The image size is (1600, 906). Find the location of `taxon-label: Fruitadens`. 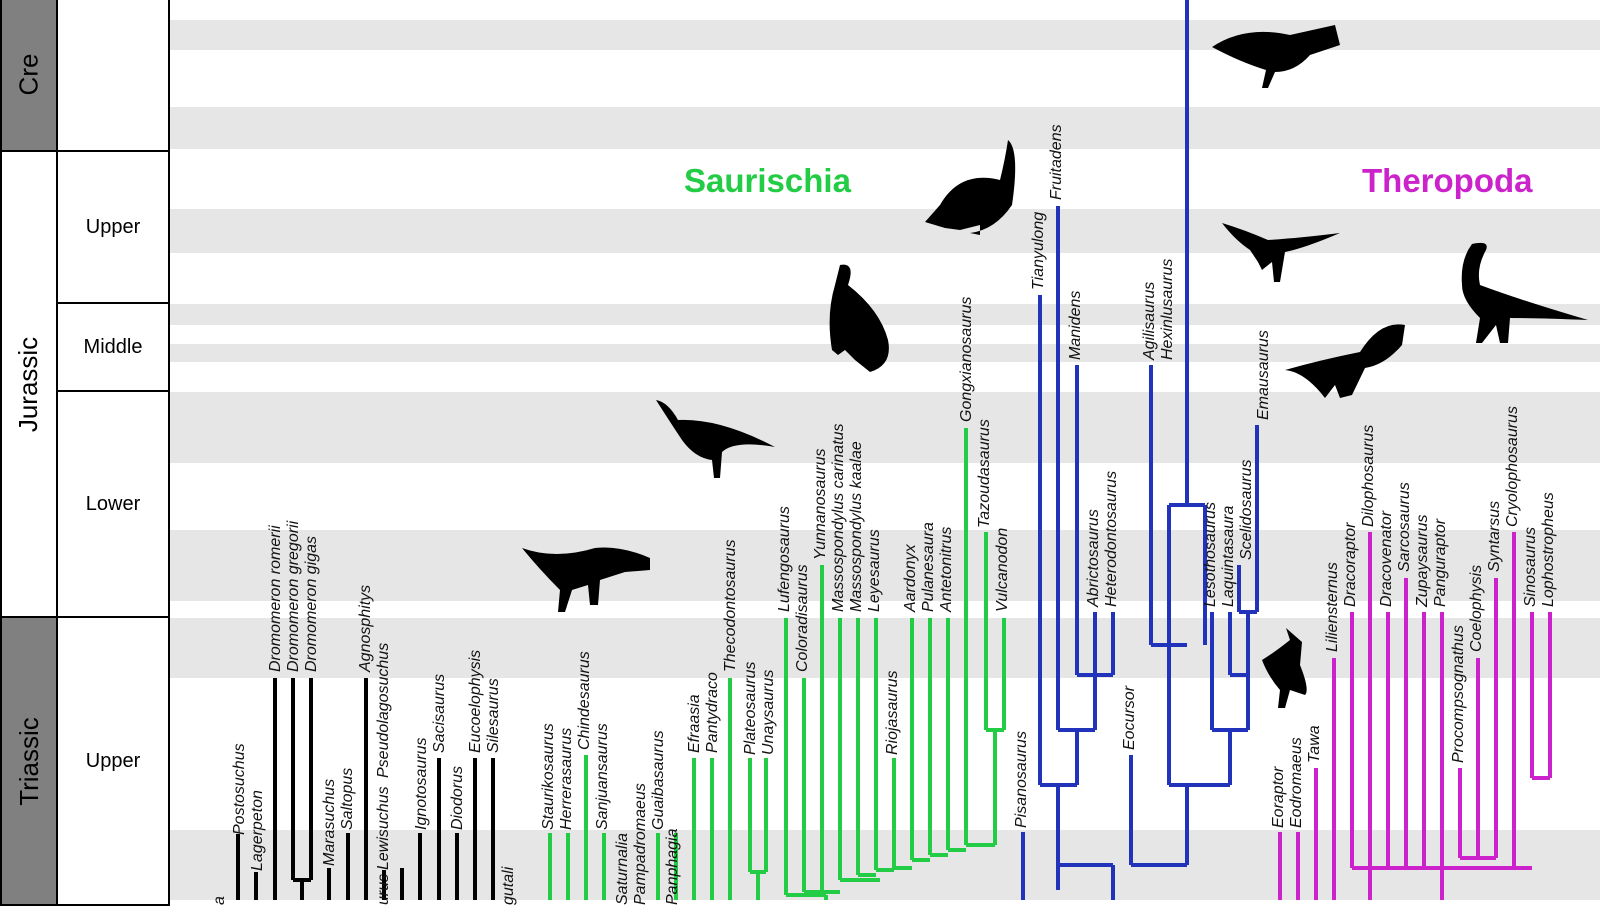

taxon-label: Fruitadens is located at coordinates (1056, 162).